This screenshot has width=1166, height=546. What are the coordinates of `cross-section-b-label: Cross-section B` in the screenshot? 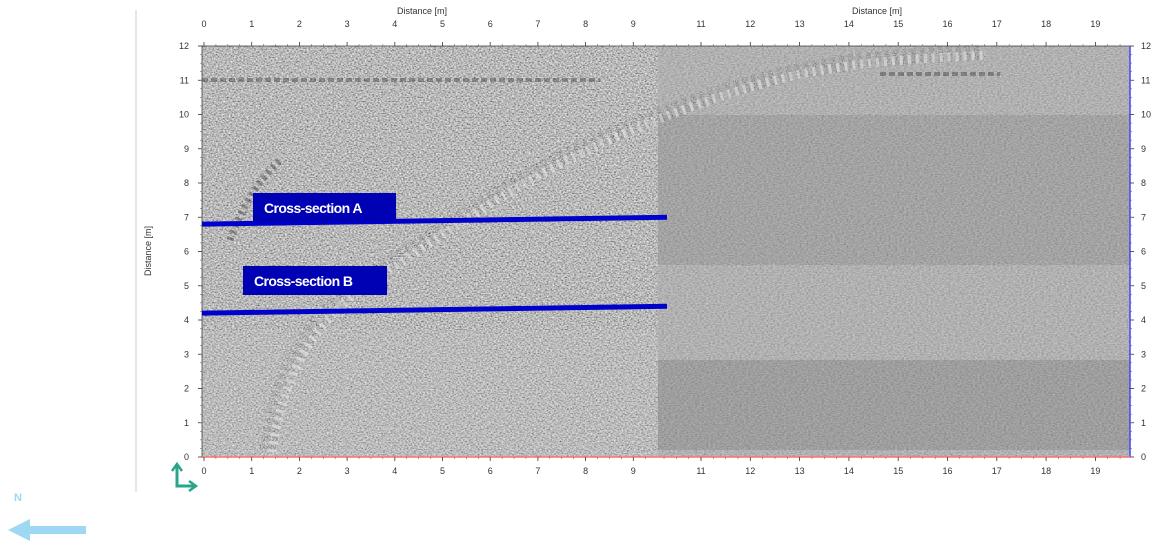 It's located at (315, 280).